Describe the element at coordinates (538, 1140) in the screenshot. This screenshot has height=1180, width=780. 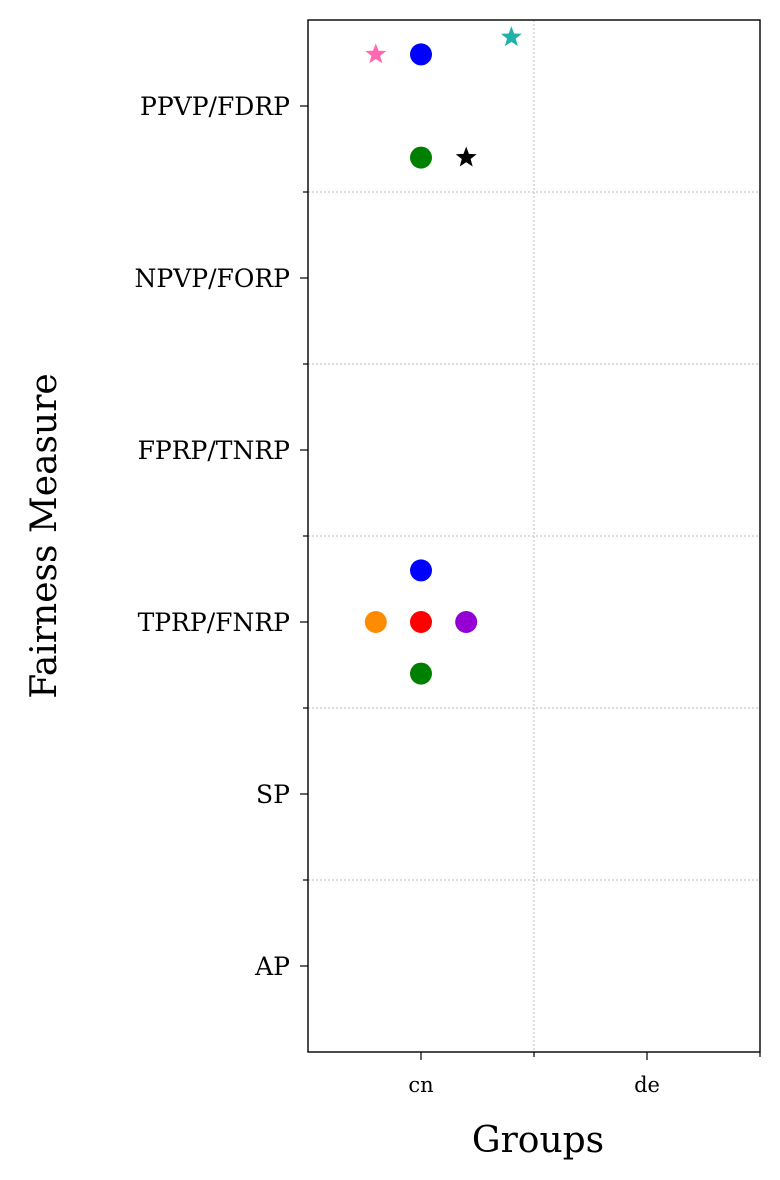
I see `x-axis-label: Groups` at that location.